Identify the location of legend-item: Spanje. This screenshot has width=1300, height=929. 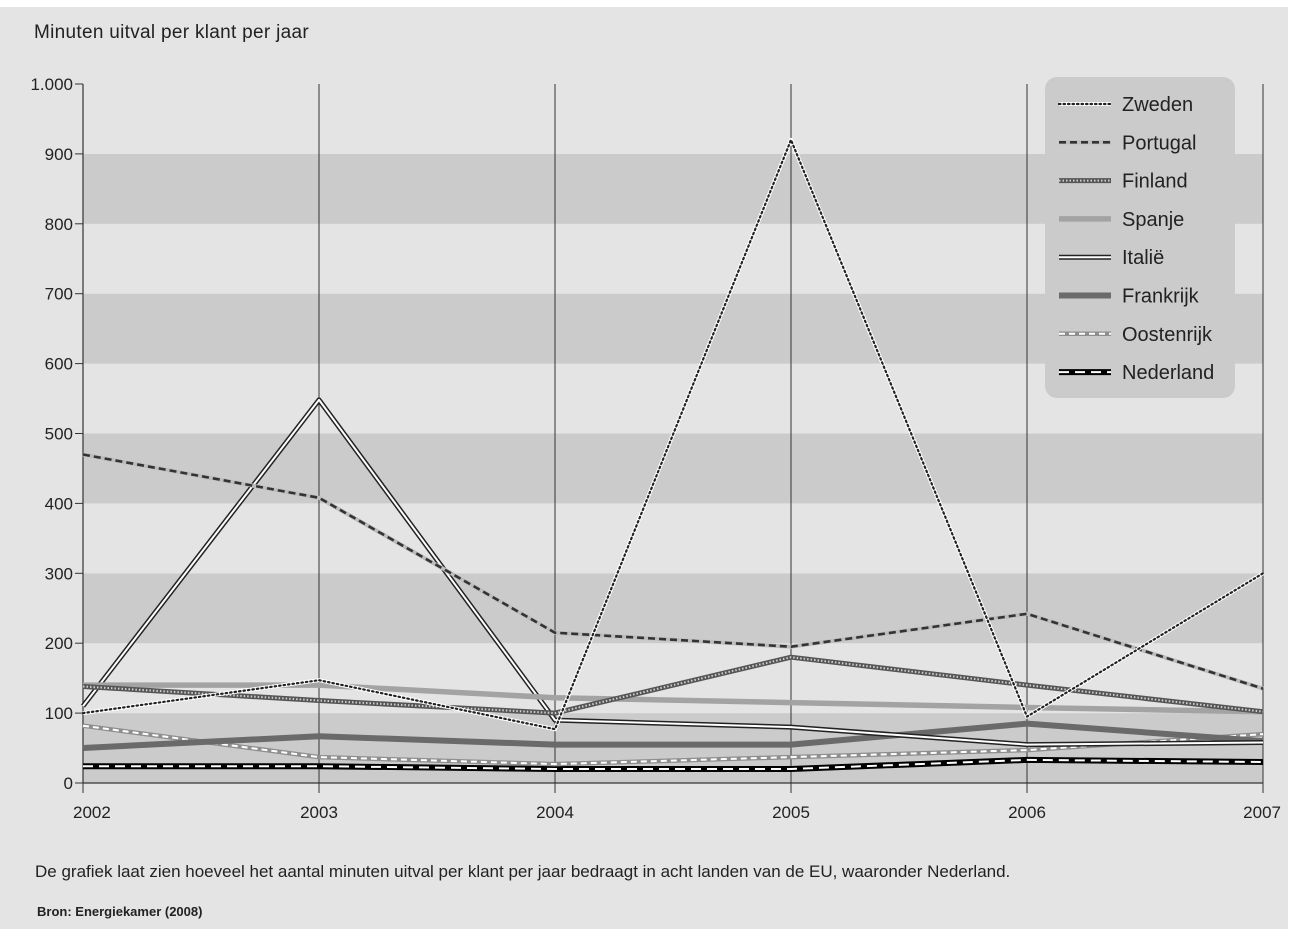
(1121, 220).